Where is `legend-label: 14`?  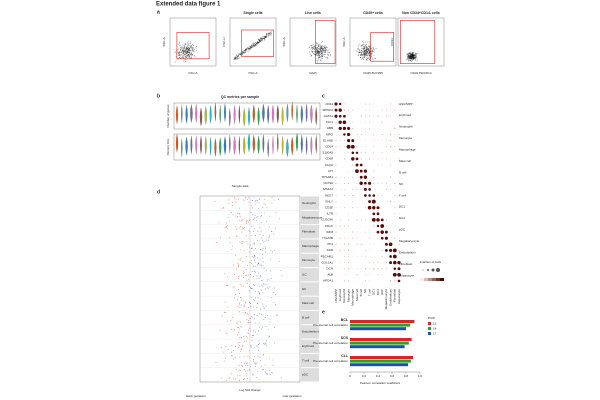
legend-label: 14 is located at coordinates (435, 328).